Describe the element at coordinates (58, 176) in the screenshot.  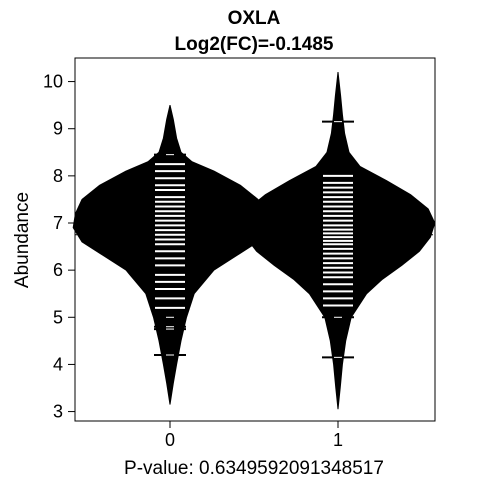
I see `y-tick-label: 8` at that location.